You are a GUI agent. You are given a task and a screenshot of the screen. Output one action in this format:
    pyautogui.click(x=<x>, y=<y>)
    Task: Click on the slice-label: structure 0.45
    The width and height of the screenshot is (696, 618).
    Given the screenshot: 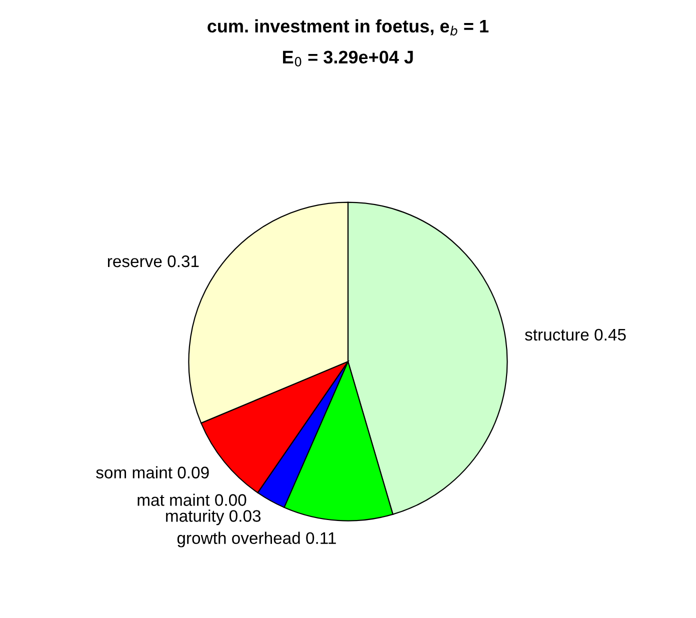 What is the action you would take?
    pyautogui.click(x=575, y=334)
    